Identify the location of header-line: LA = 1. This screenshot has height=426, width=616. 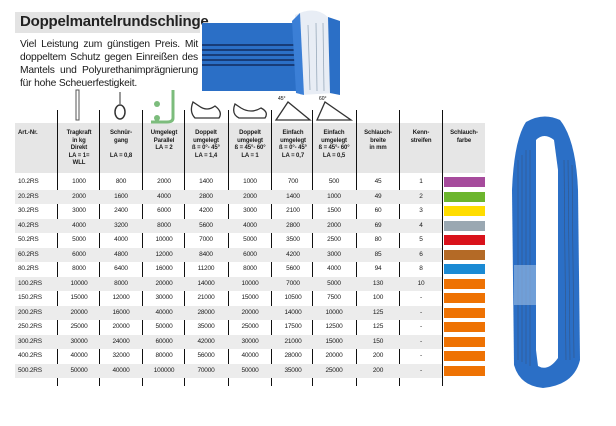
(250, 155).